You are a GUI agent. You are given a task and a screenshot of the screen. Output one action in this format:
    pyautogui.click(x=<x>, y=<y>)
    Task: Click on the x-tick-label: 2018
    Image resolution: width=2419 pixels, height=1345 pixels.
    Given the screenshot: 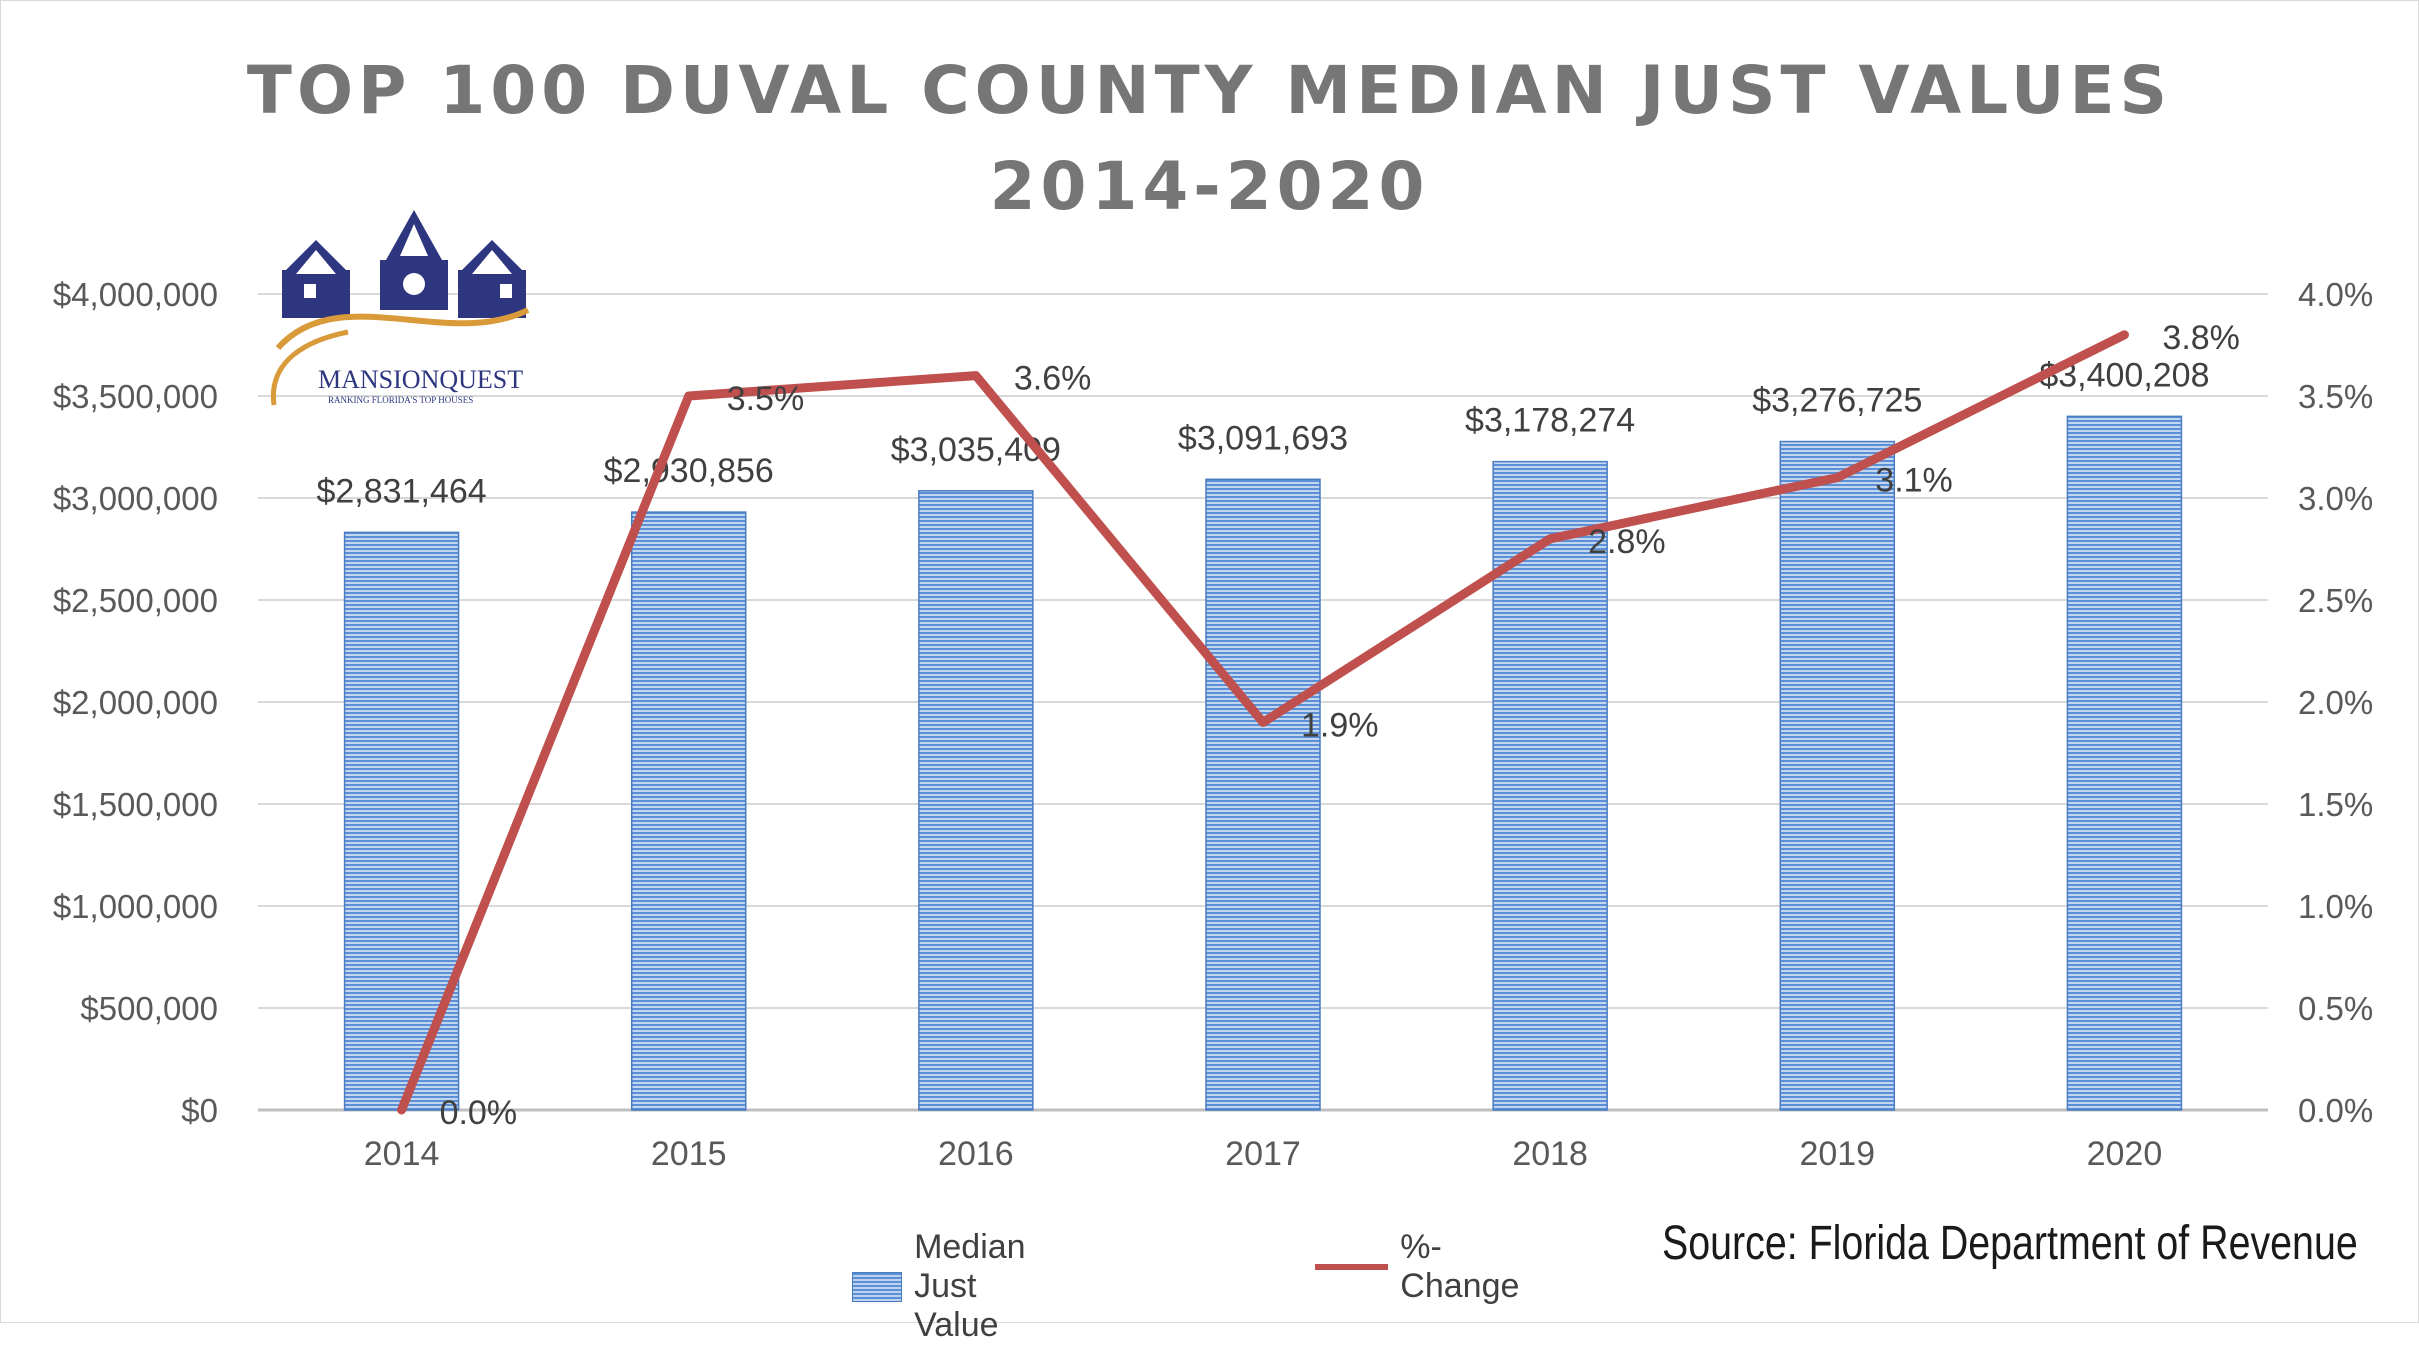 What is the action you would take?
    pyautogui.click(x=1550, y=1154)
    